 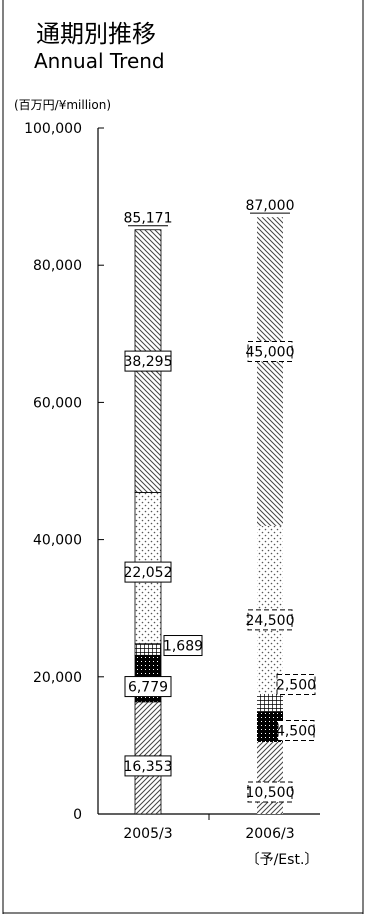 I want to click on data-label: 6,779, so click(x=148, y=688).